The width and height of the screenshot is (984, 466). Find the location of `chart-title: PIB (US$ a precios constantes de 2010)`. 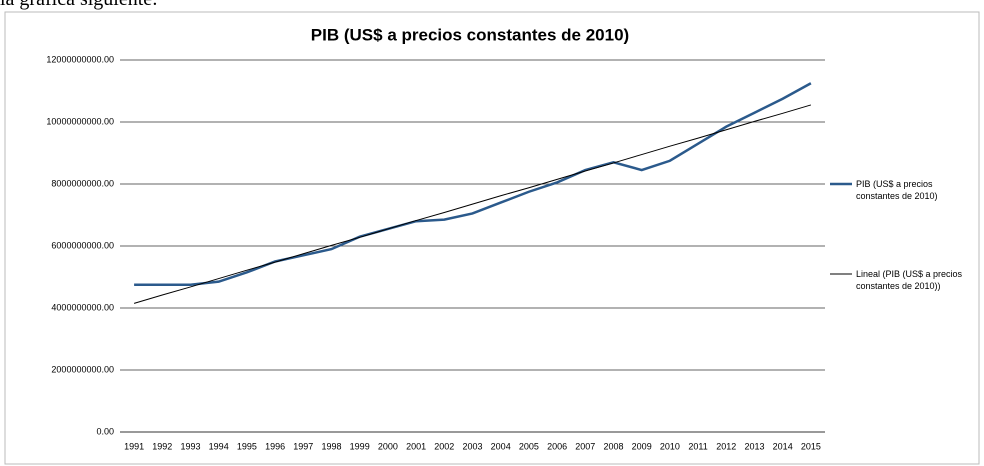

chart-title: PIB (US$ a precios constantes de 2010) is located at coordinates (470, 34).